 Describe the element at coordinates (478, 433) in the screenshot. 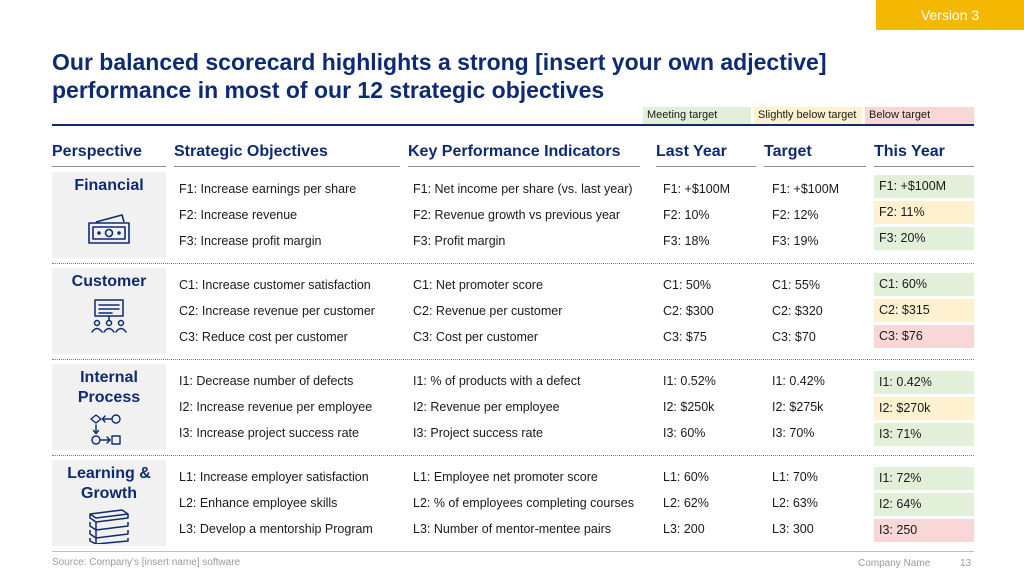

I see `kpi-cell: I3: Project success rate` at that location.